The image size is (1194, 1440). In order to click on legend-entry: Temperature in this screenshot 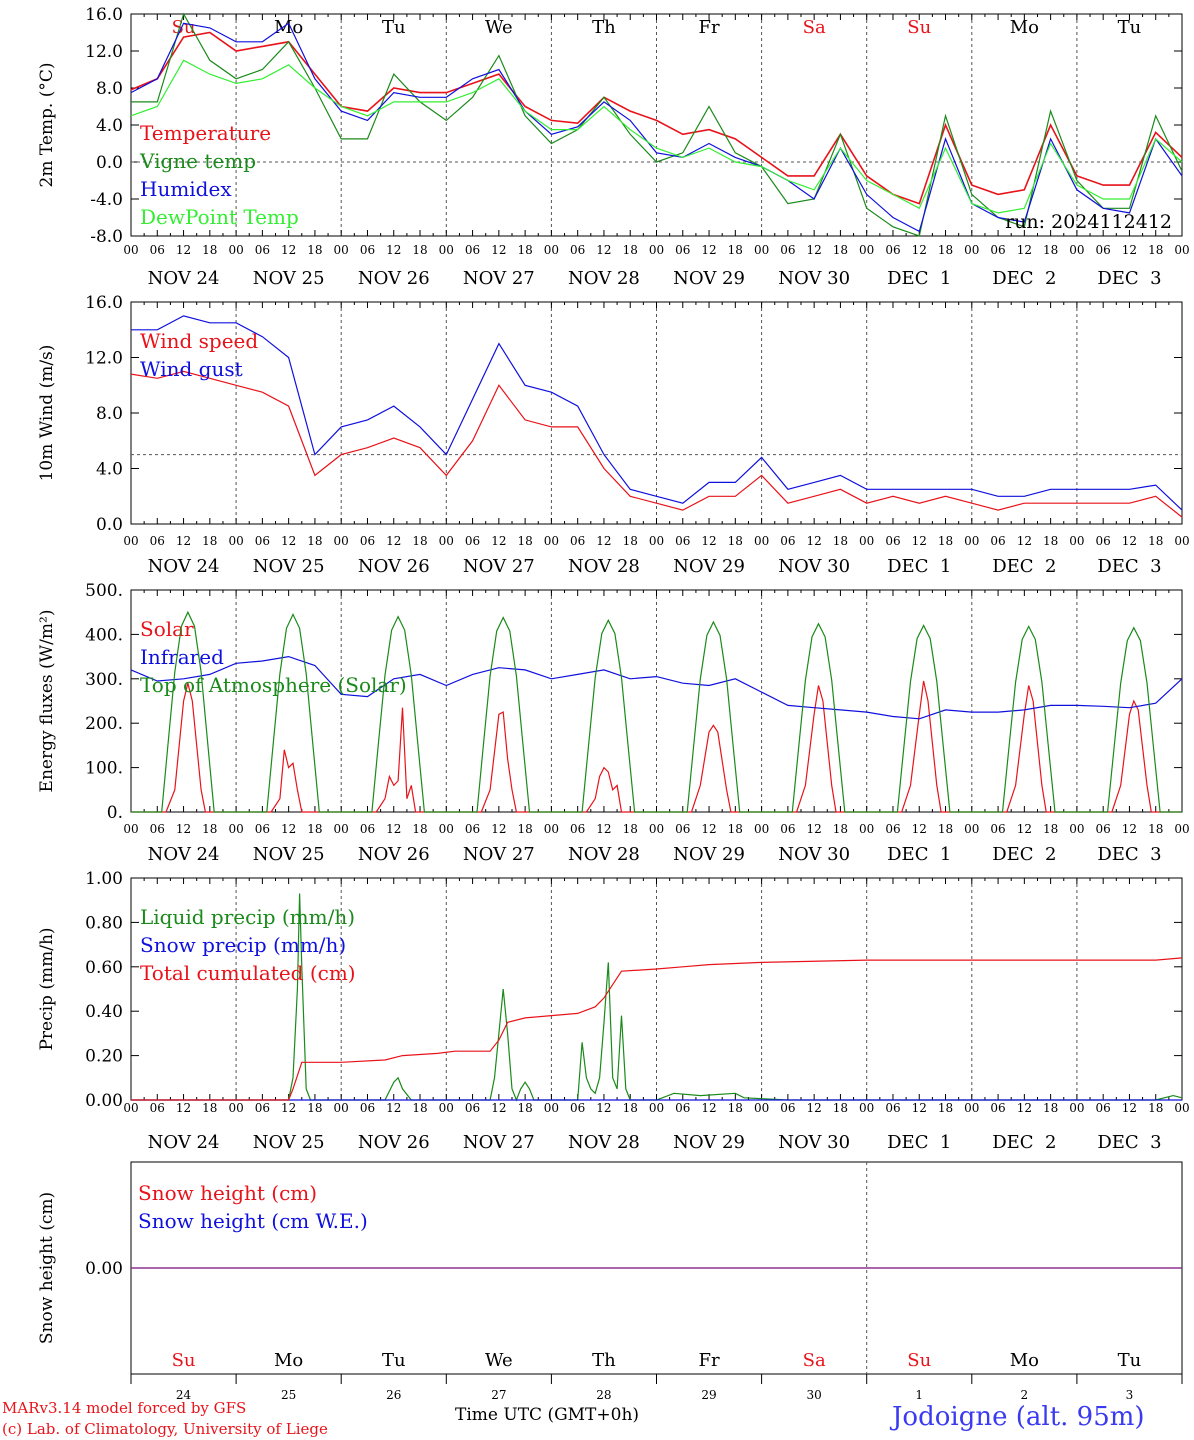, I will do `click(205, 133)`.